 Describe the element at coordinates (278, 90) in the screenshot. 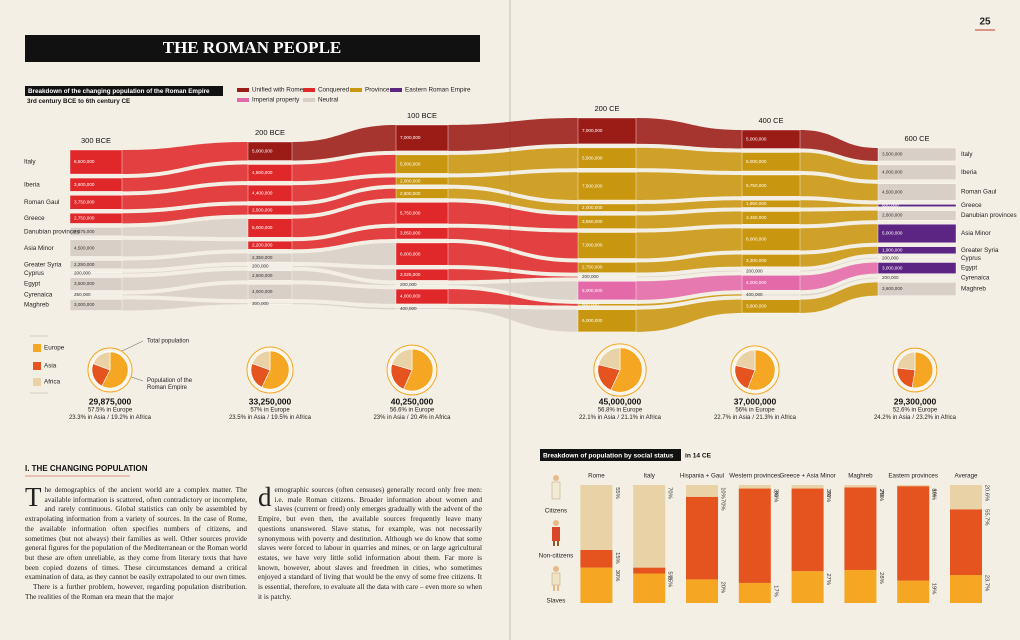

I see `legend-label: Unified with Rome` at that location.